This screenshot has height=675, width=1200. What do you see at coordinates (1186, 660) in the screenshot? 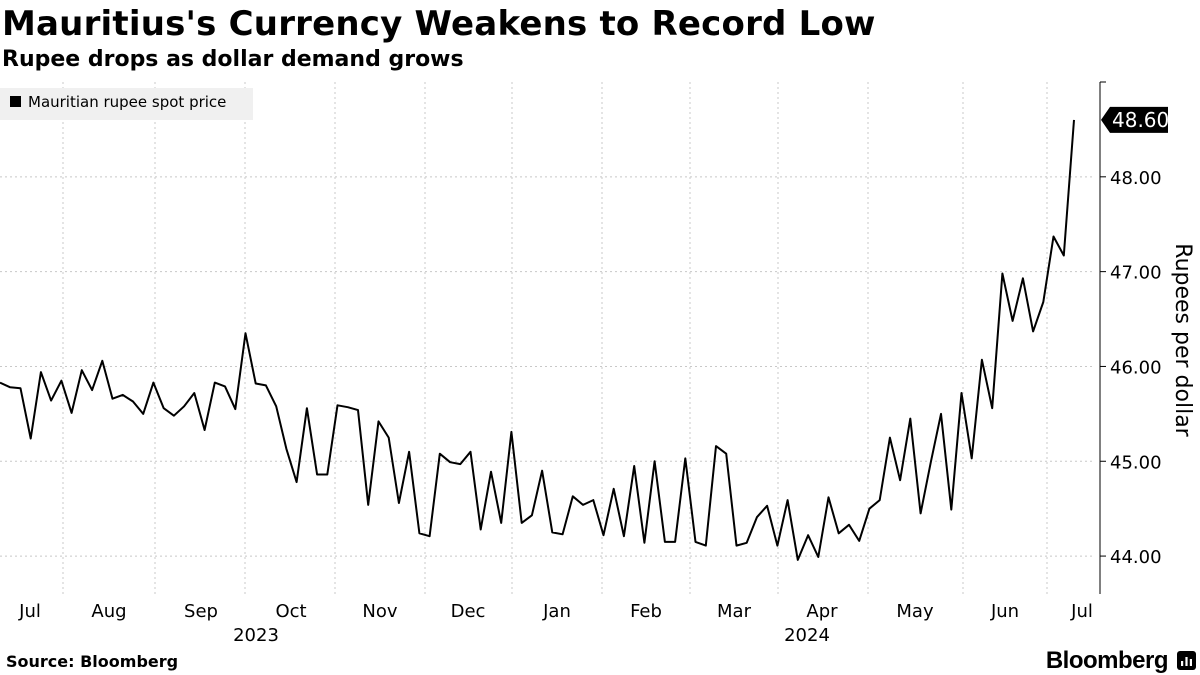
I see `bloomberg-terminal-icon` at bounding box center [1186, 660].